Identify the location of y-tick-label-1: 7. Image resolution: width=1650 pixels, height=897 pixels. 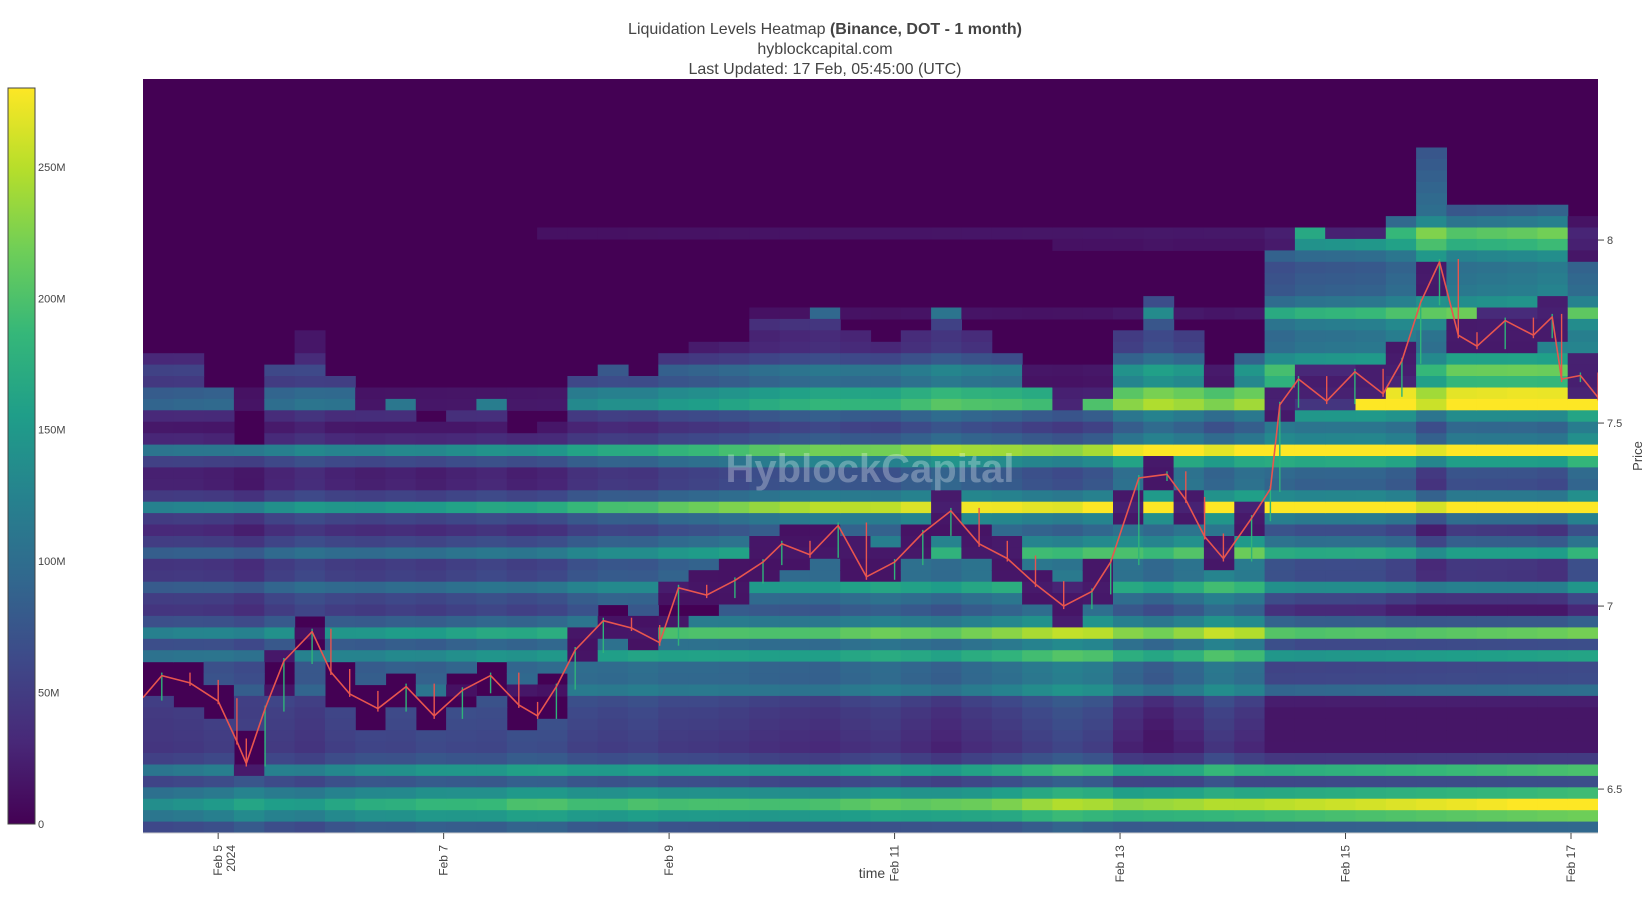
(1610, 607).